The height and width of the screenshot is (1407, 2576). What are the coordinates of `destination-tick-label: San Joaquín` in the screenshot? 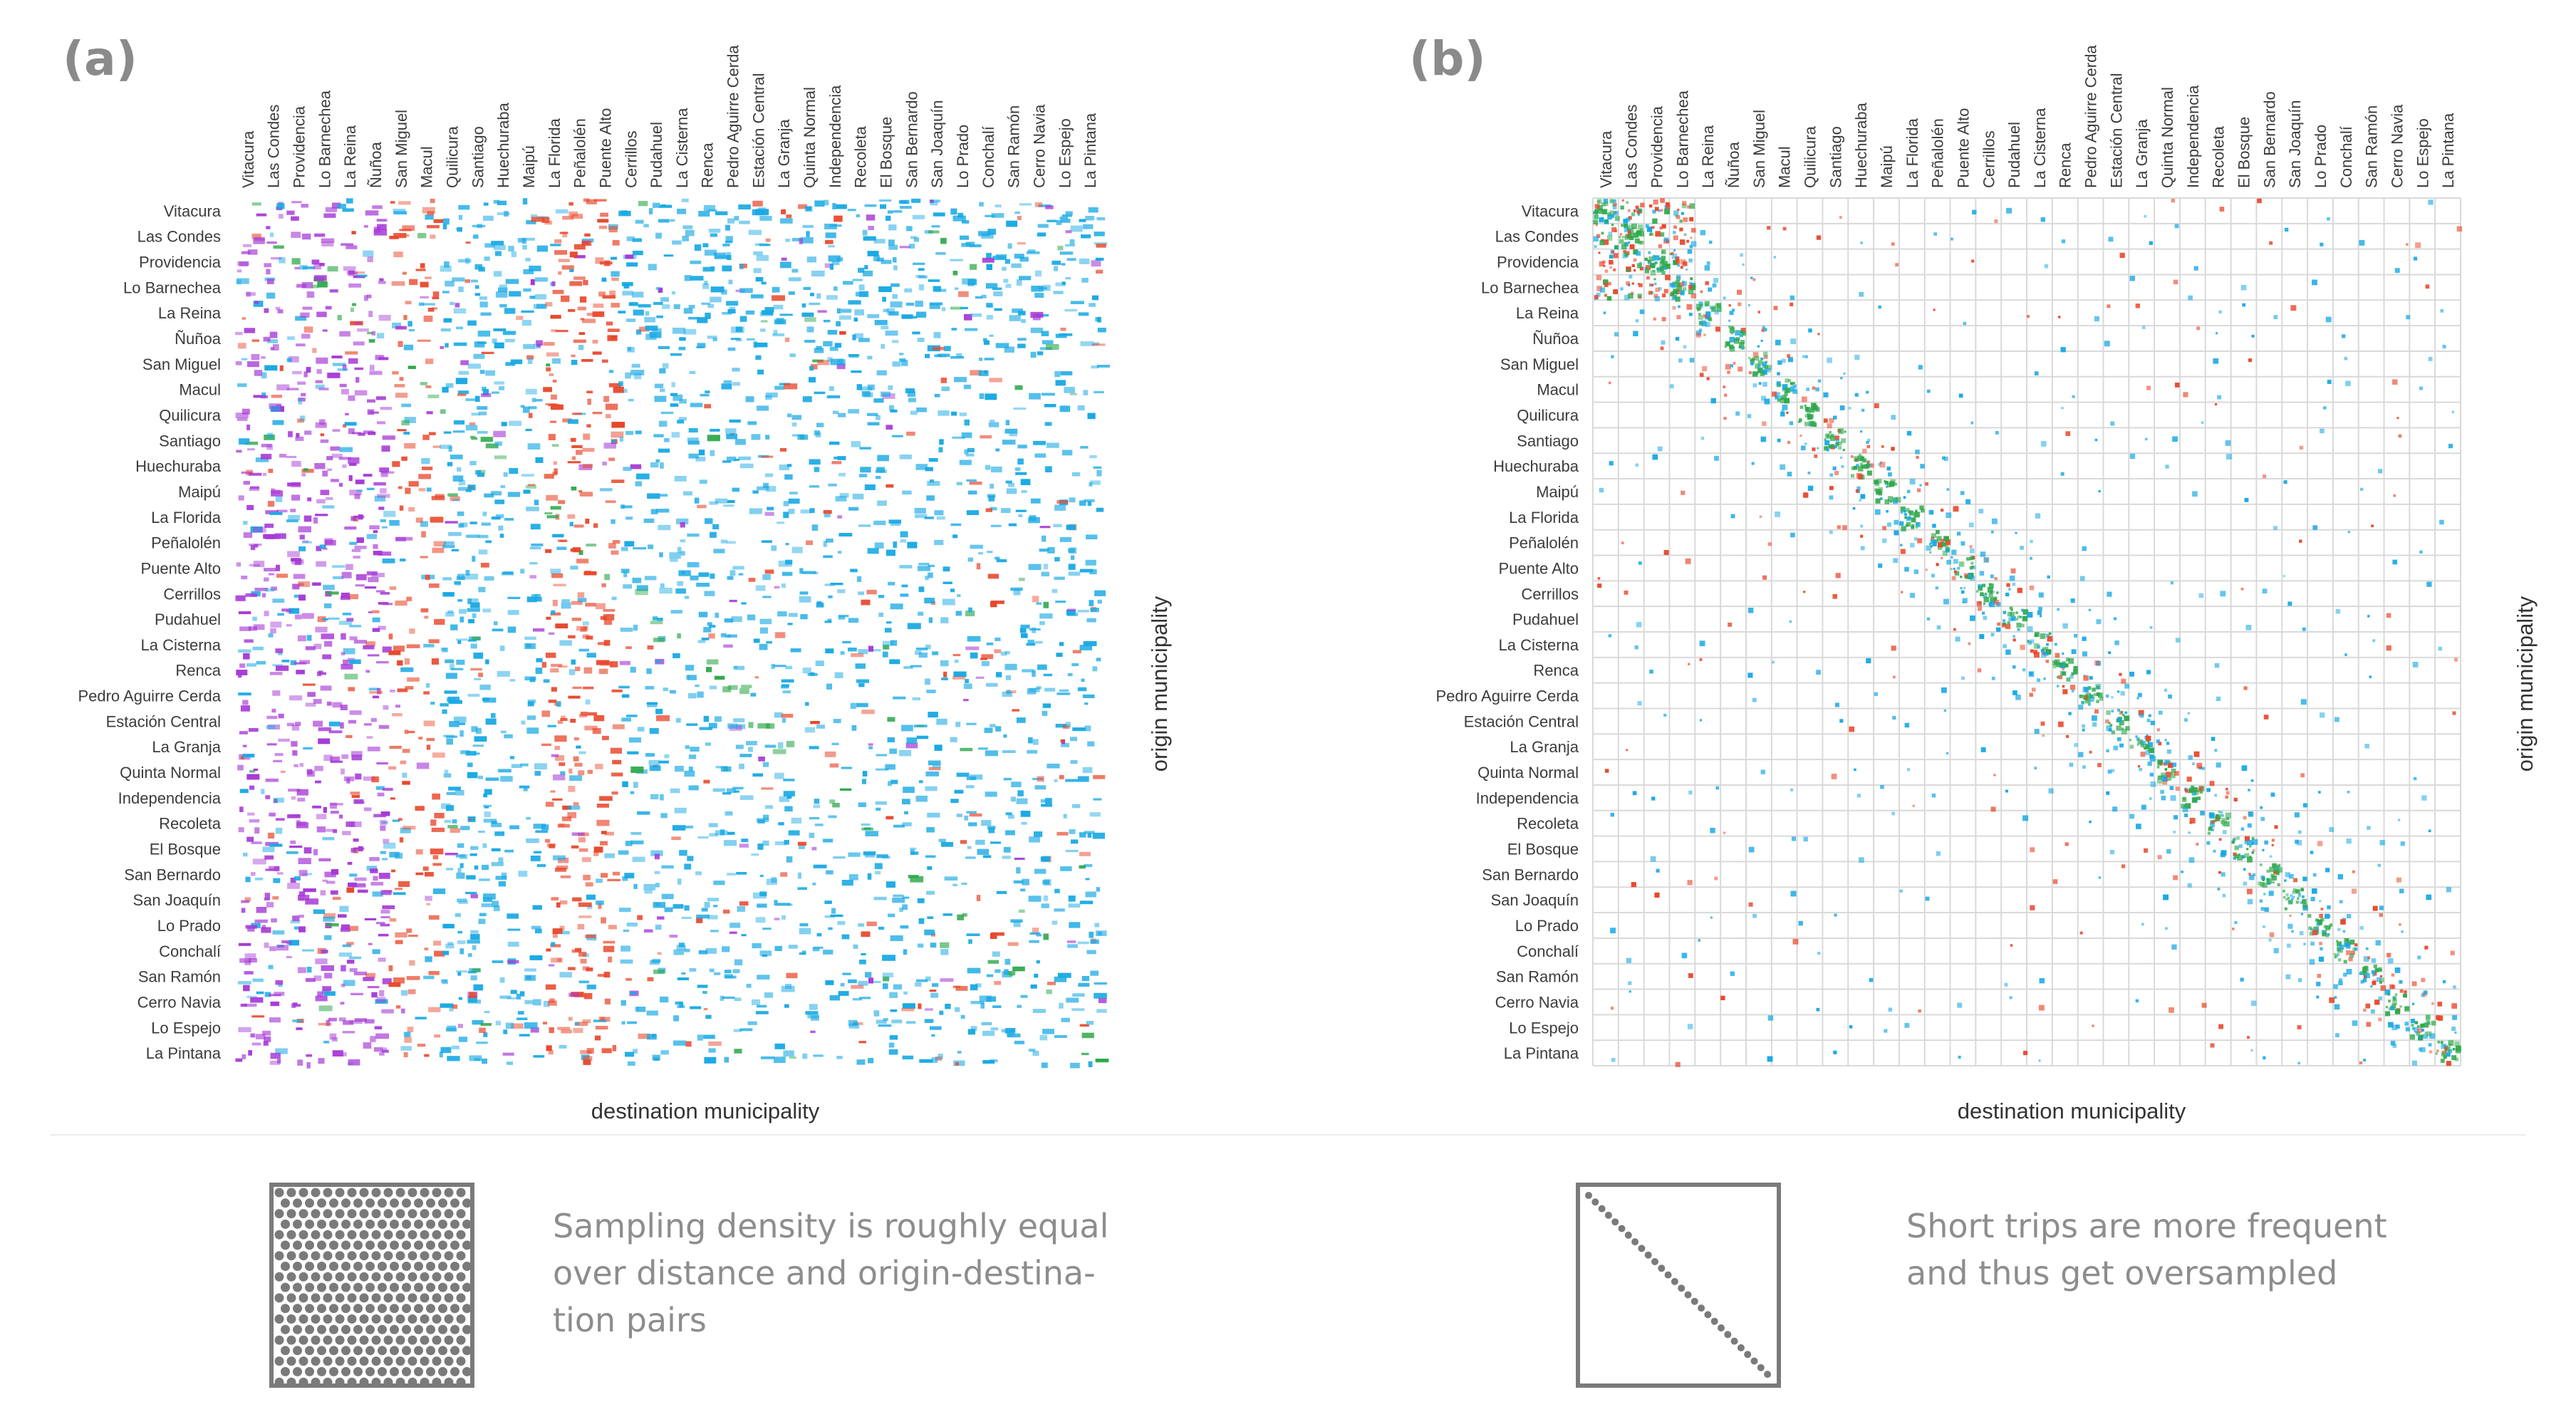 It's located at (937, 144).